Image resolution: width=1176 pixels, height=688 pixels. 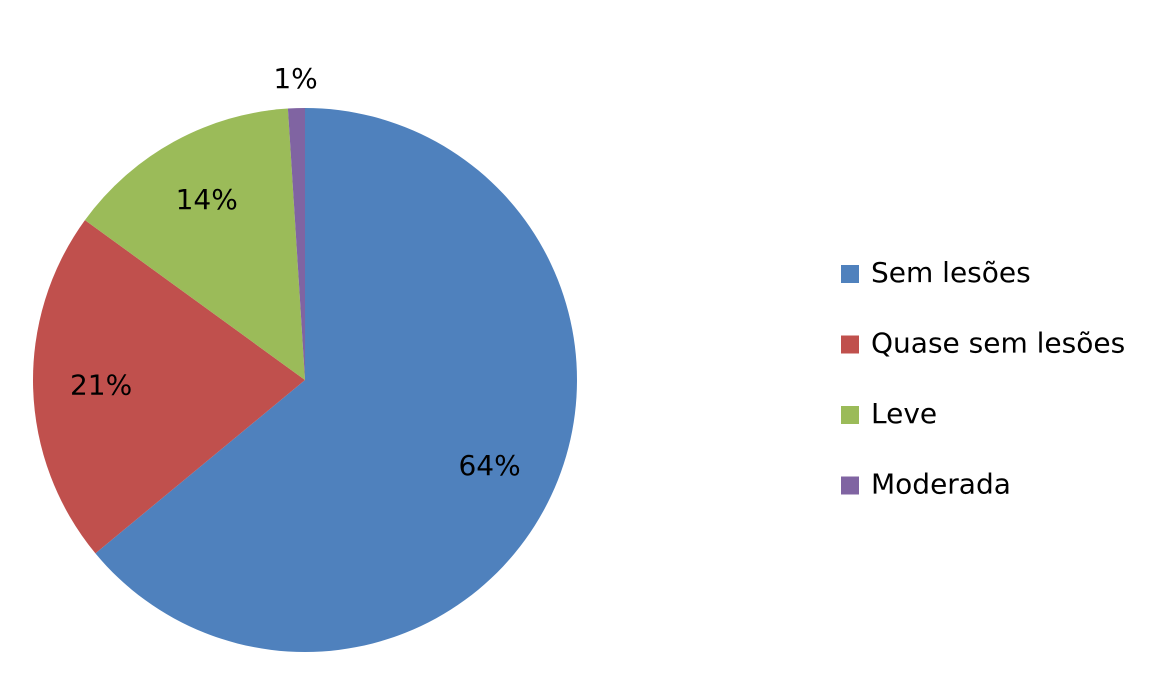 I want to click on legend-label: Sem lesões, so click(x=951, y=272).